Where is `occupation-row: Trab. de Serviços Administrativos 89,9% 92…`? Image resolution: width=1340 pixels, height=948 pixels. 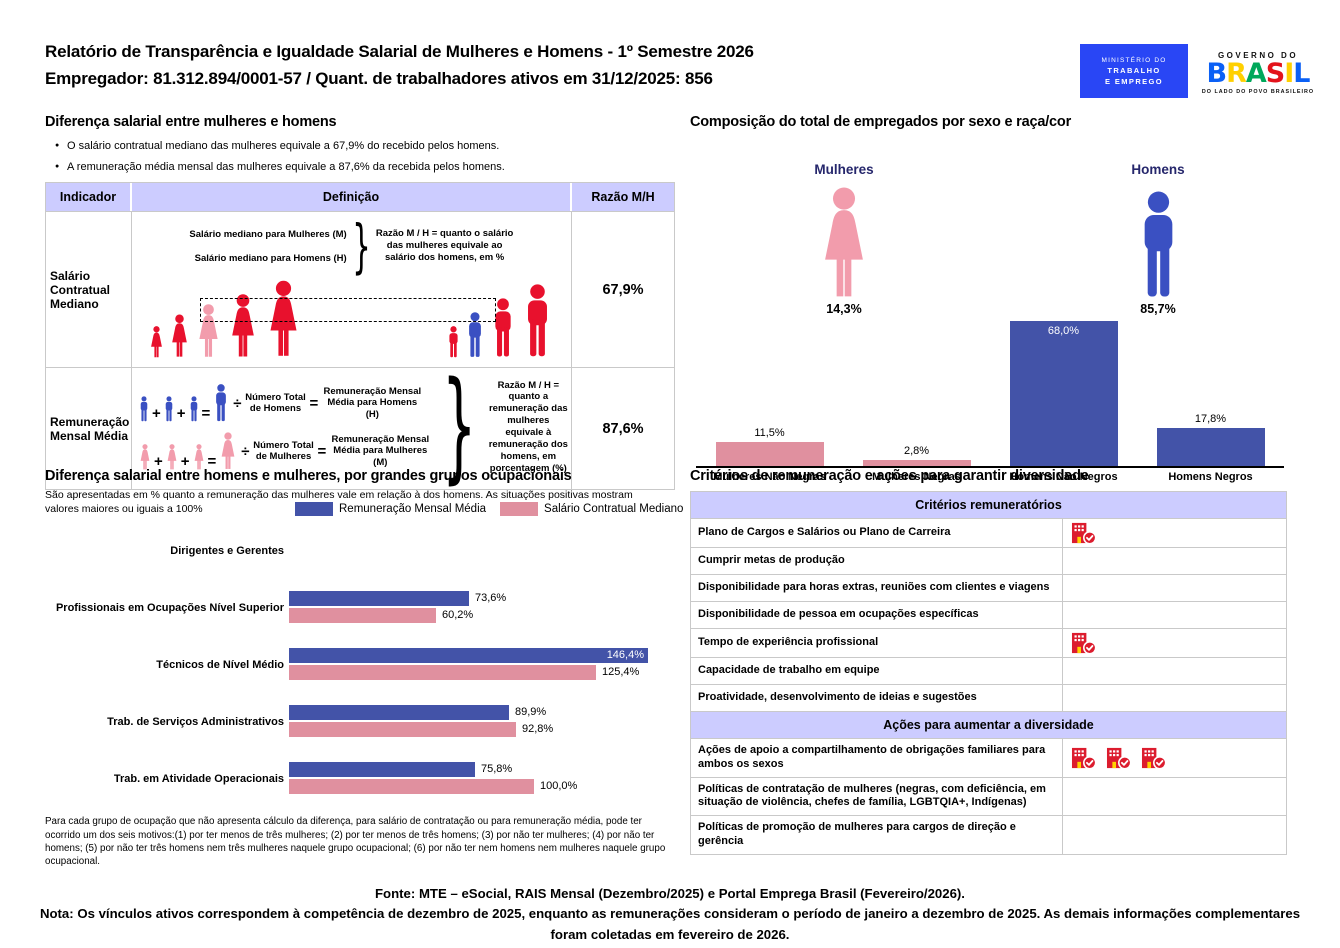
occupation-row: Trab. de Serviços Administrativos 89,9% 92… is located at coordinates (365, 722).